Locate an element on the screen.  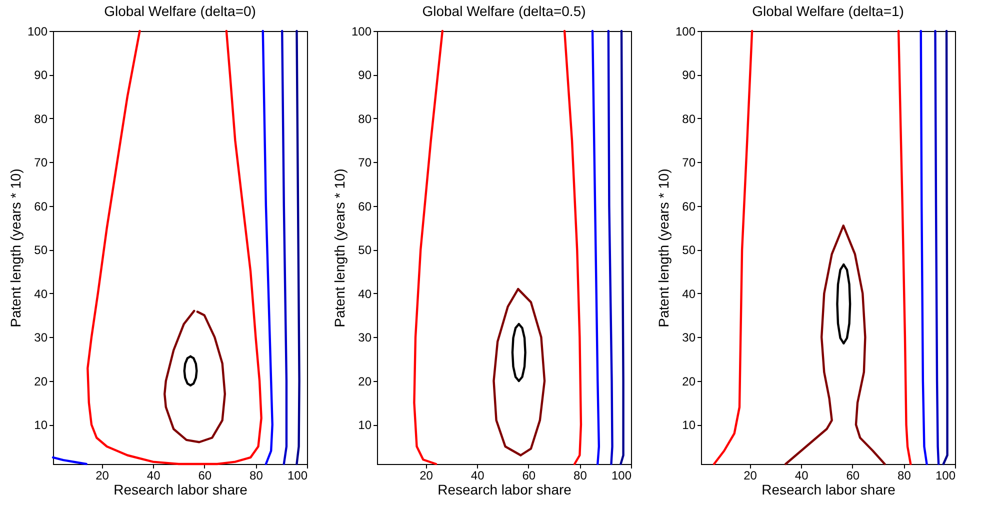
chart-title: Global Welfare (delta=0) is located at coordinates (180, 11).